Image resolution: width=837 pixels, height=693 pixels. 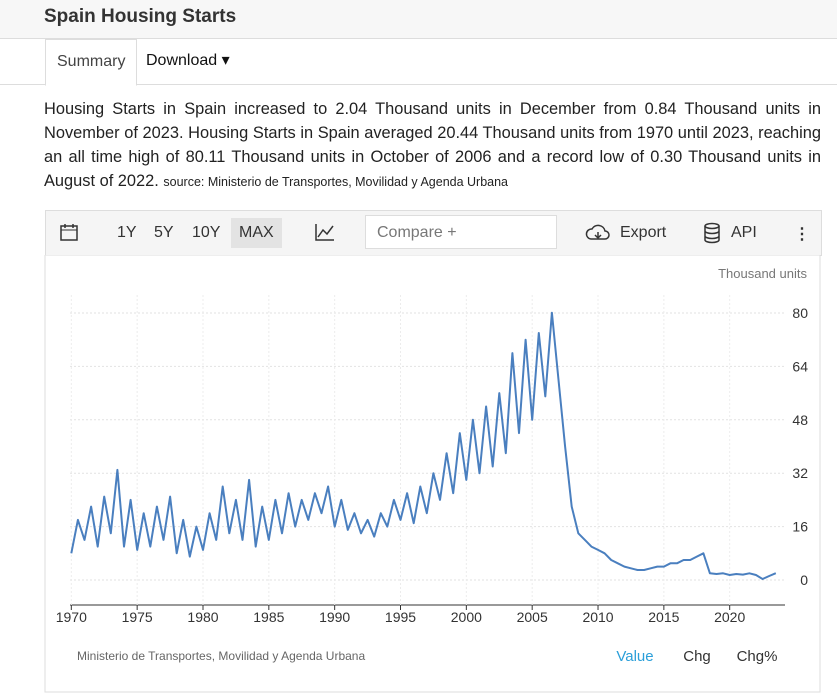 I want to click on compare-input: Compare +, so click(x=461, y=232).